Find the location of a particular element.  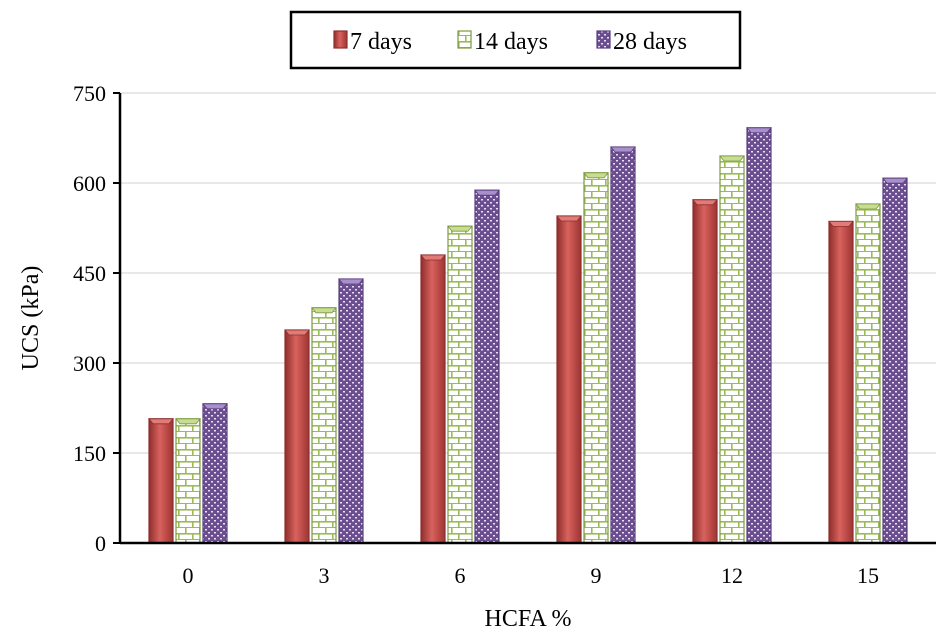

legend-label: 14 days is located at coordinates (511, 42).